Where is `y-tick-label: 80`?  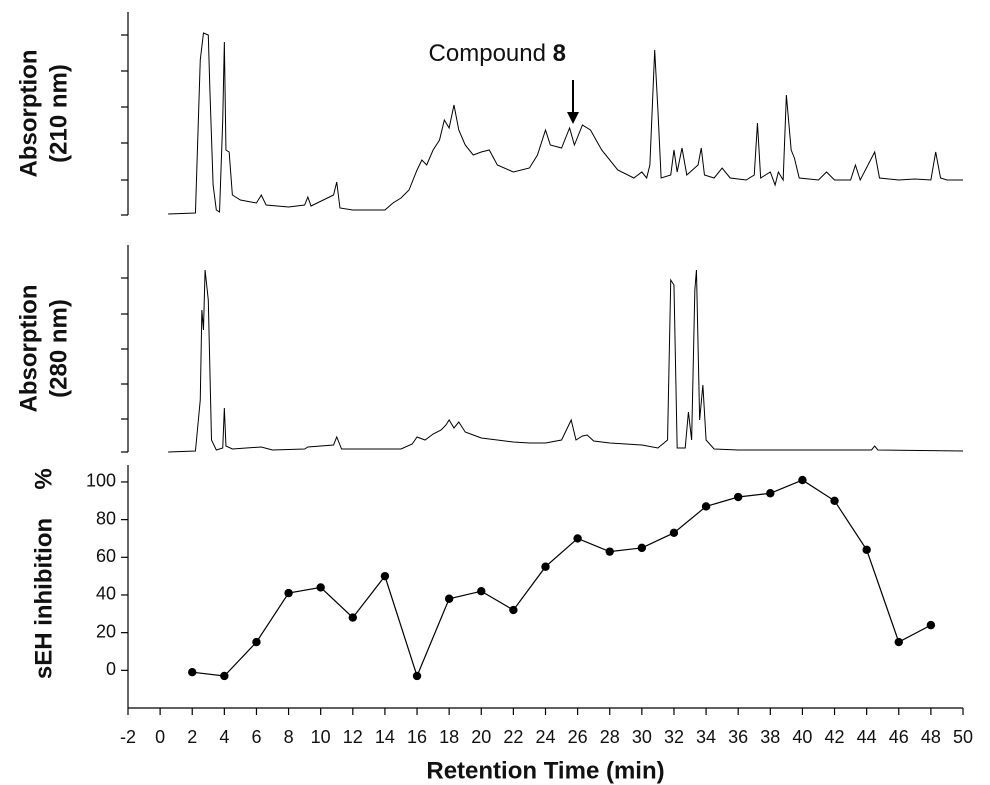 y-tick-label: 80 is located at coordinates (106, 518).